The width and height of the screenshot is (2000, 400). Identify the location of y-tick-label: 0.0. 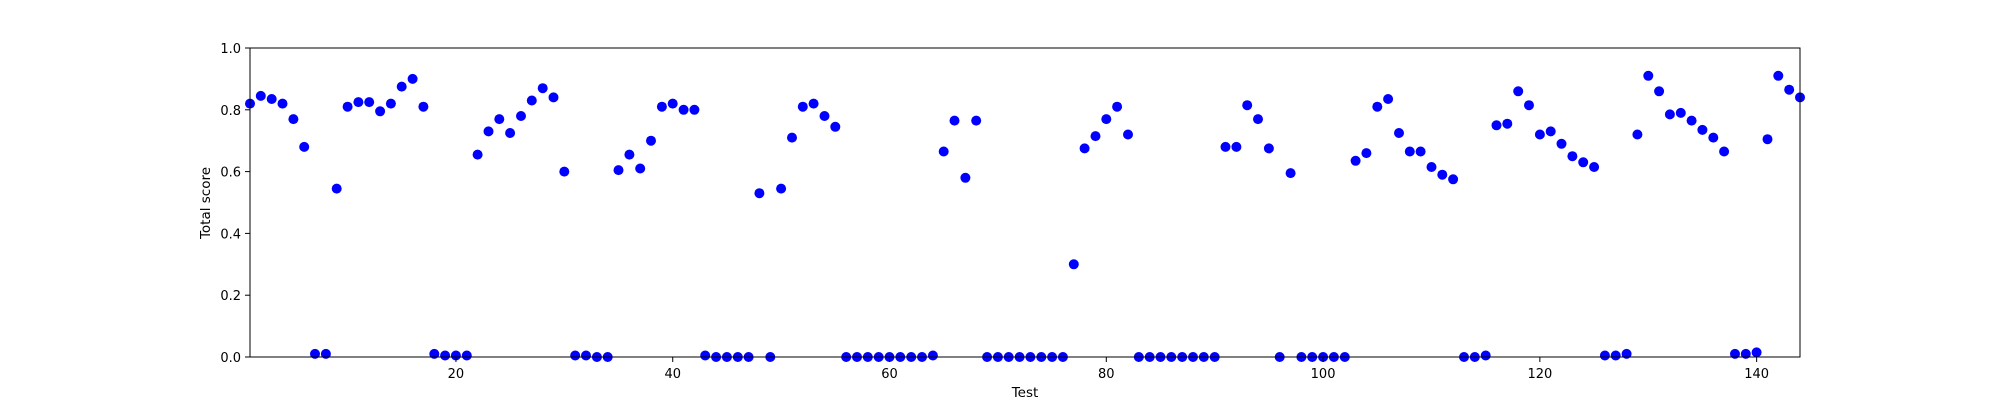
(230, 358).